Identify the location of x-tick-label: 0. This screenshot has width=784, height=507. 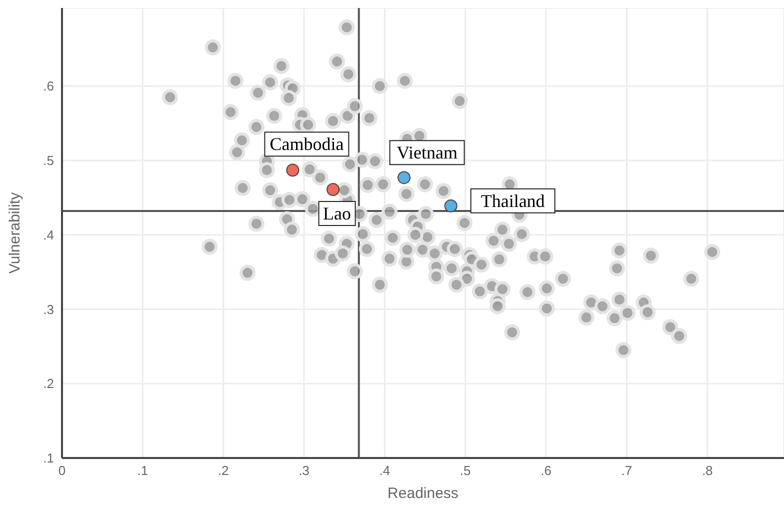
(62, 470).